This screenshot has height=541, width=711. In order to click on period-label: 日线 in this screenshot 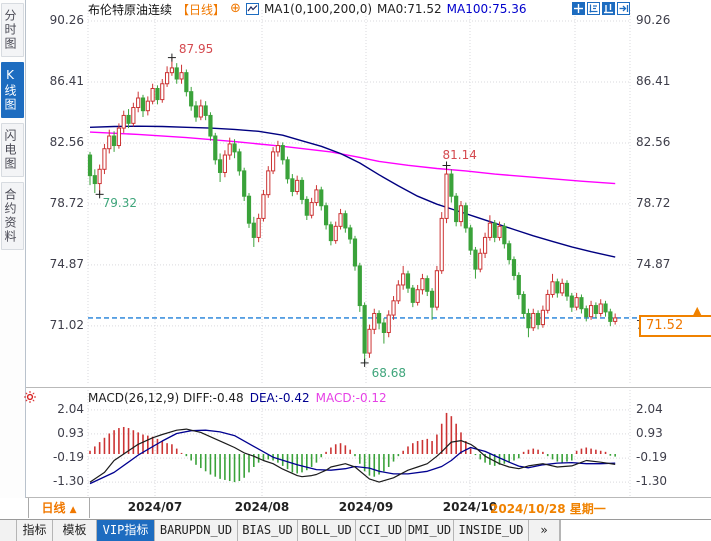, I will do `click(53, 508)`.